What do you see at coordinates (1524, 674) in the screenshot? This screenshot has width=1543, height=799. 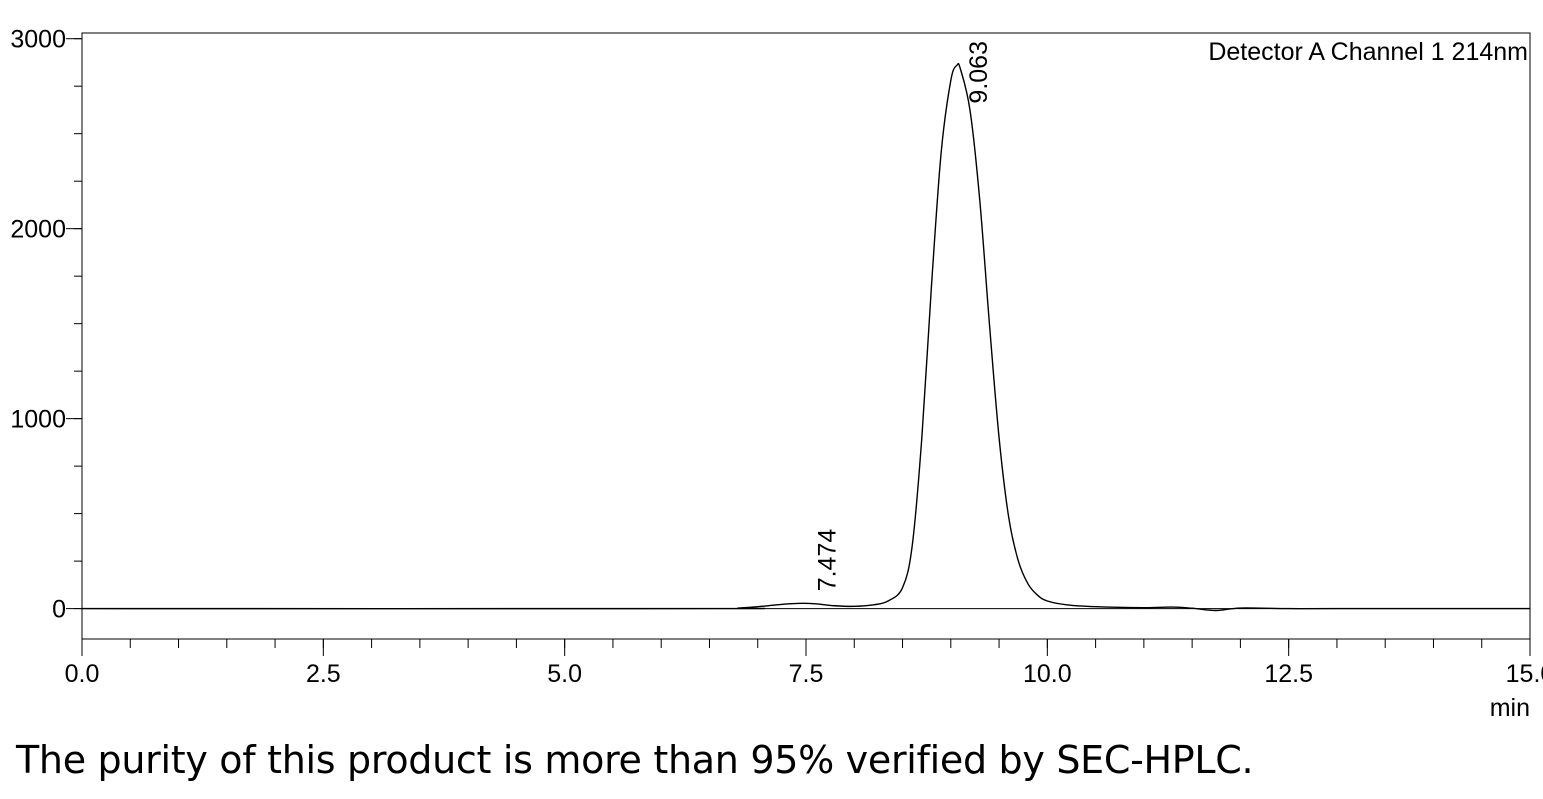 I see `x-tick-label: 15.0` at bounding box center [1524, 674].